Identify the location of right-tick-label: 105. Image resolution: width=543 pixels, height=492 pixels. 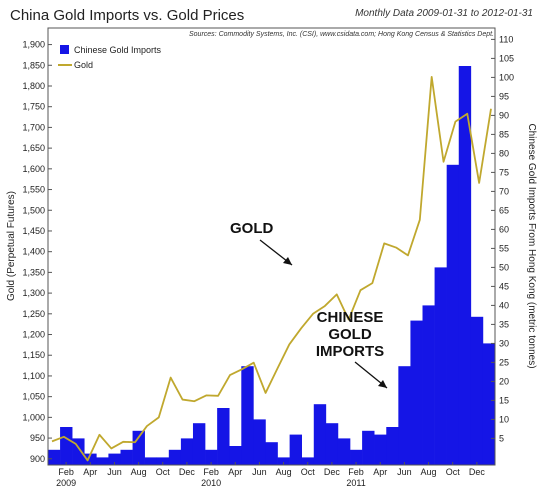
(506, 58).